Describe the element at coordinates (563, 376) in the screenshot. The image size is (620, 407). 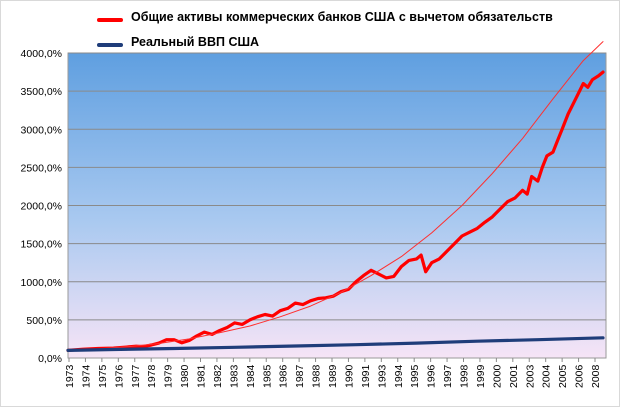
I see `x-tick-label: 2005` at that location.